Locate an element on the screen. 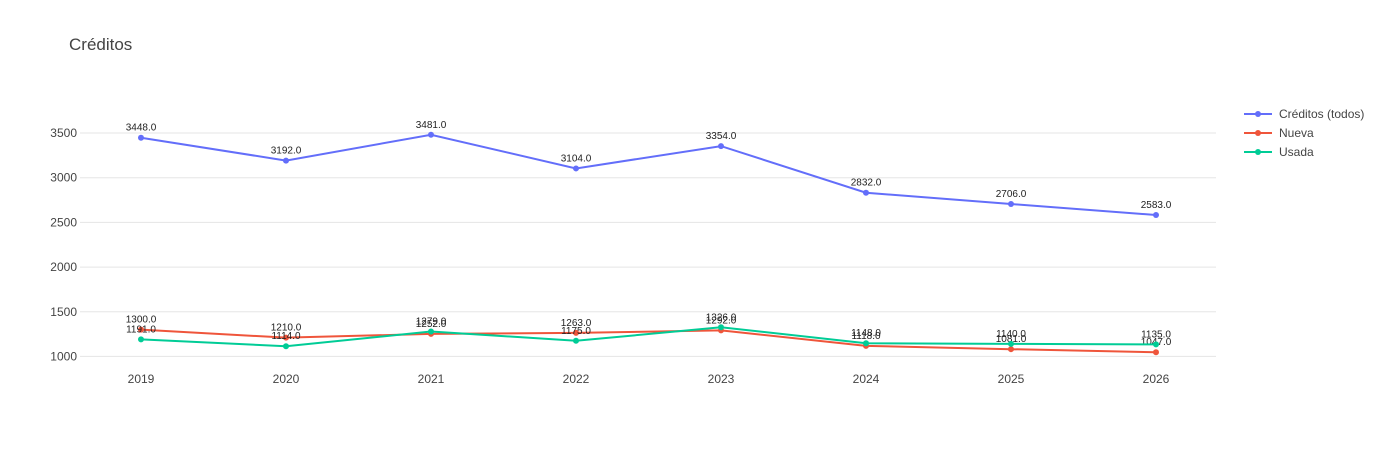  data-label: 1135.0 is located at coordinates (1156, 334).